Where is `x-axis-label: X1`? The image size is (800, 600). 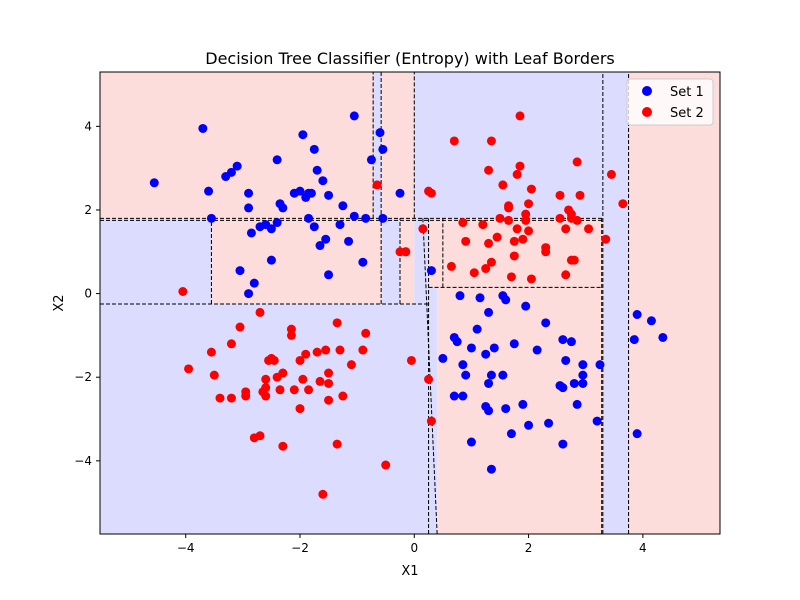
x-axis-label: X1 is located at coordinates (409, 571).